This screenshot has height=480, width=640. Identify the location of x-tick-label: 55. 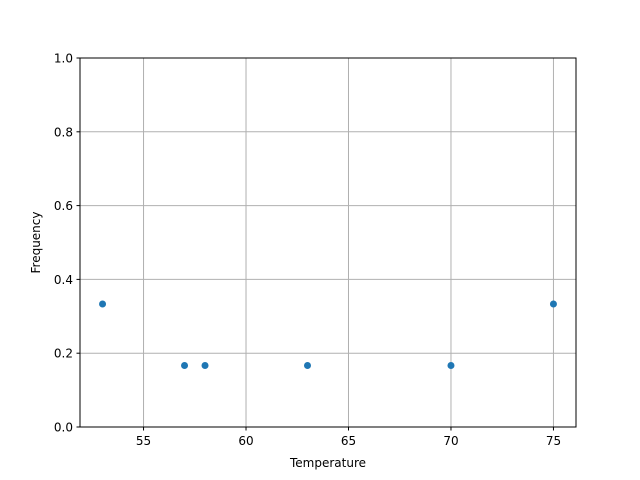
(143, 441).